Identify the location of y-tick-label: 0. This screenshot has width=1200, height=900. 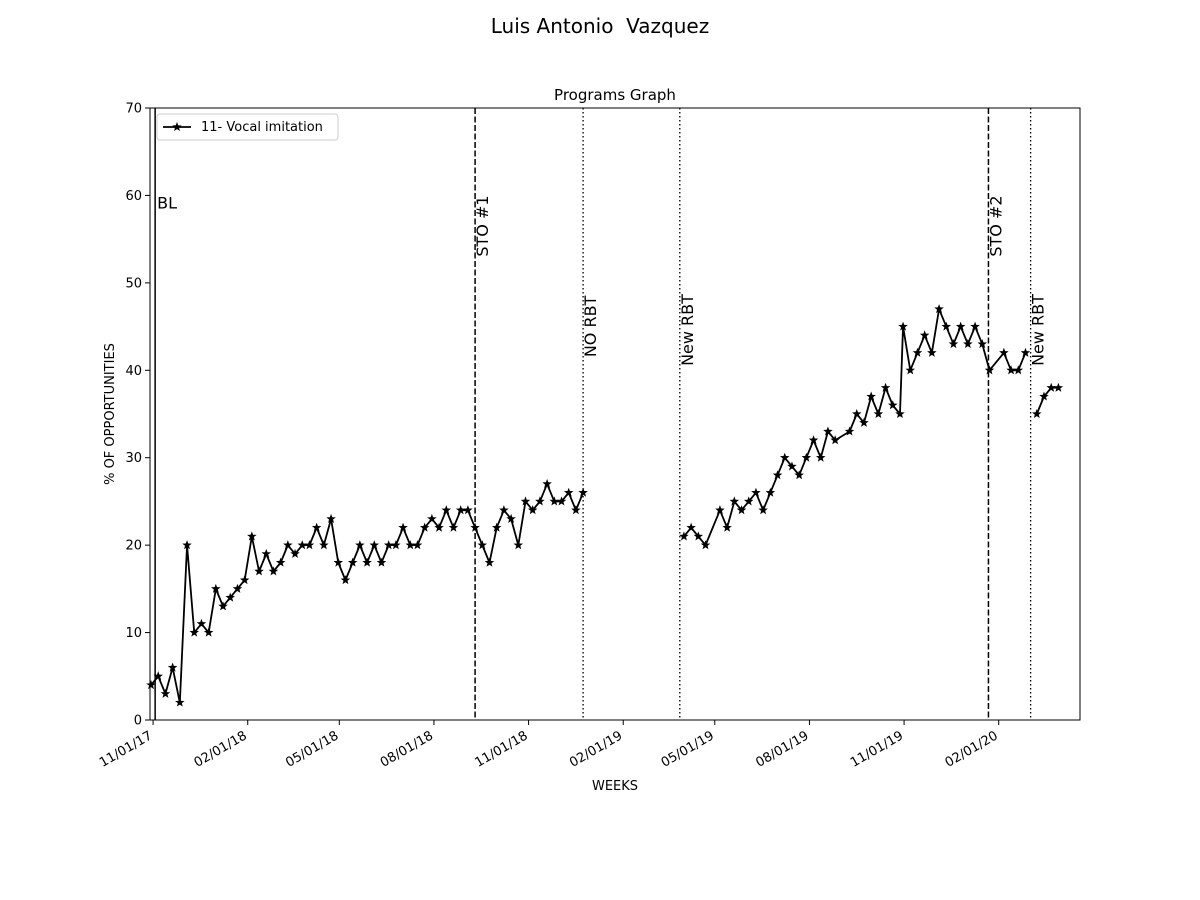
(138, 721).